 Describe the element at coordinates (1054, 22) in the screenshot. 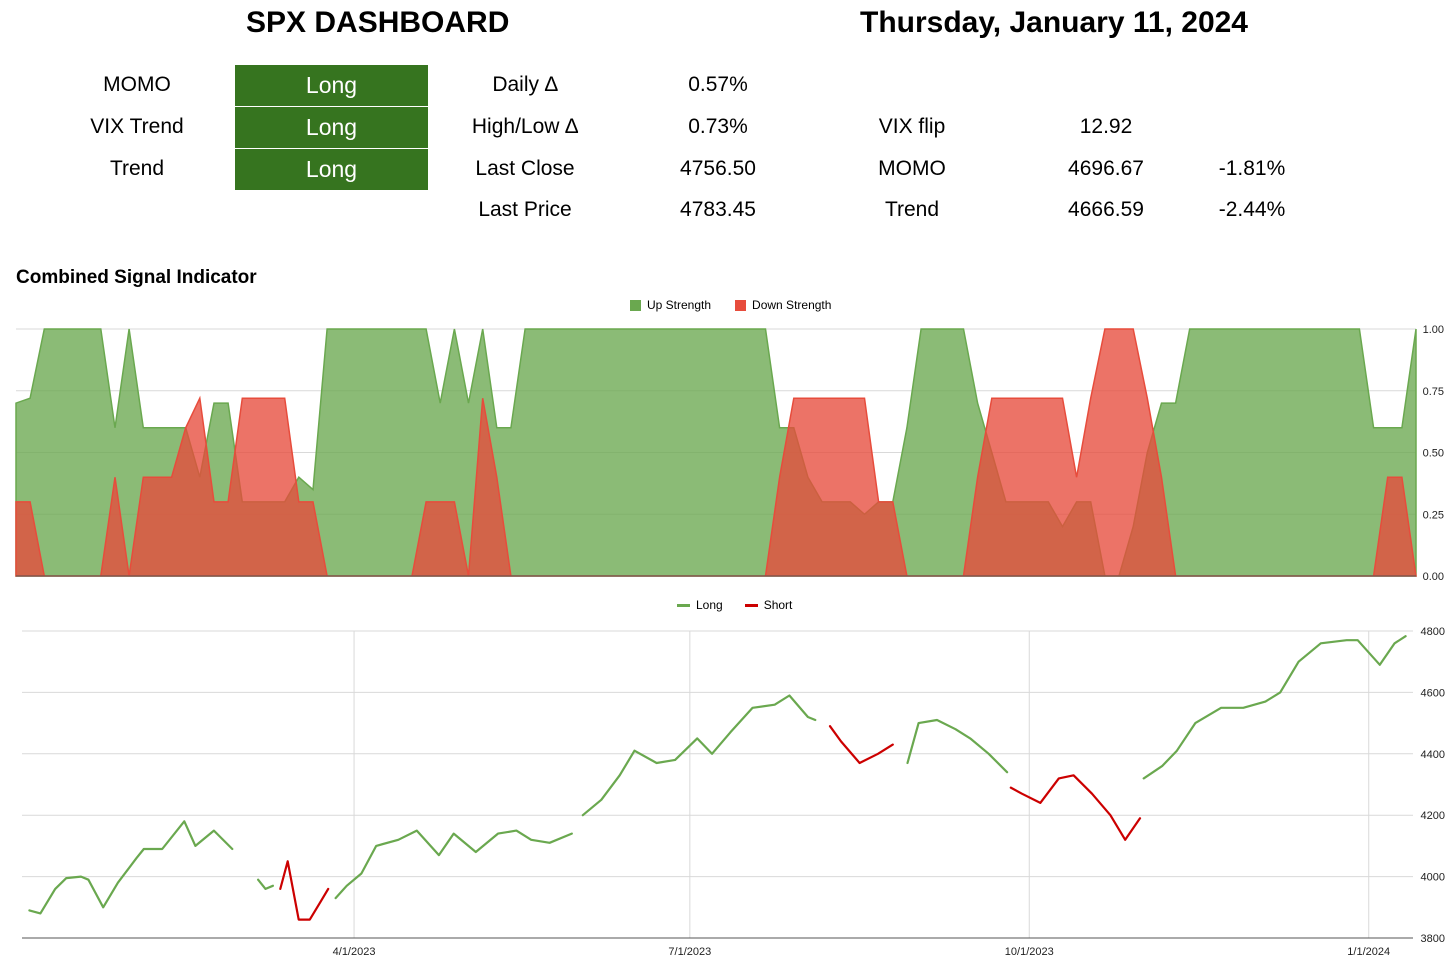

I see `dashboard-date: Thursday, January 11, 2024` at that location.